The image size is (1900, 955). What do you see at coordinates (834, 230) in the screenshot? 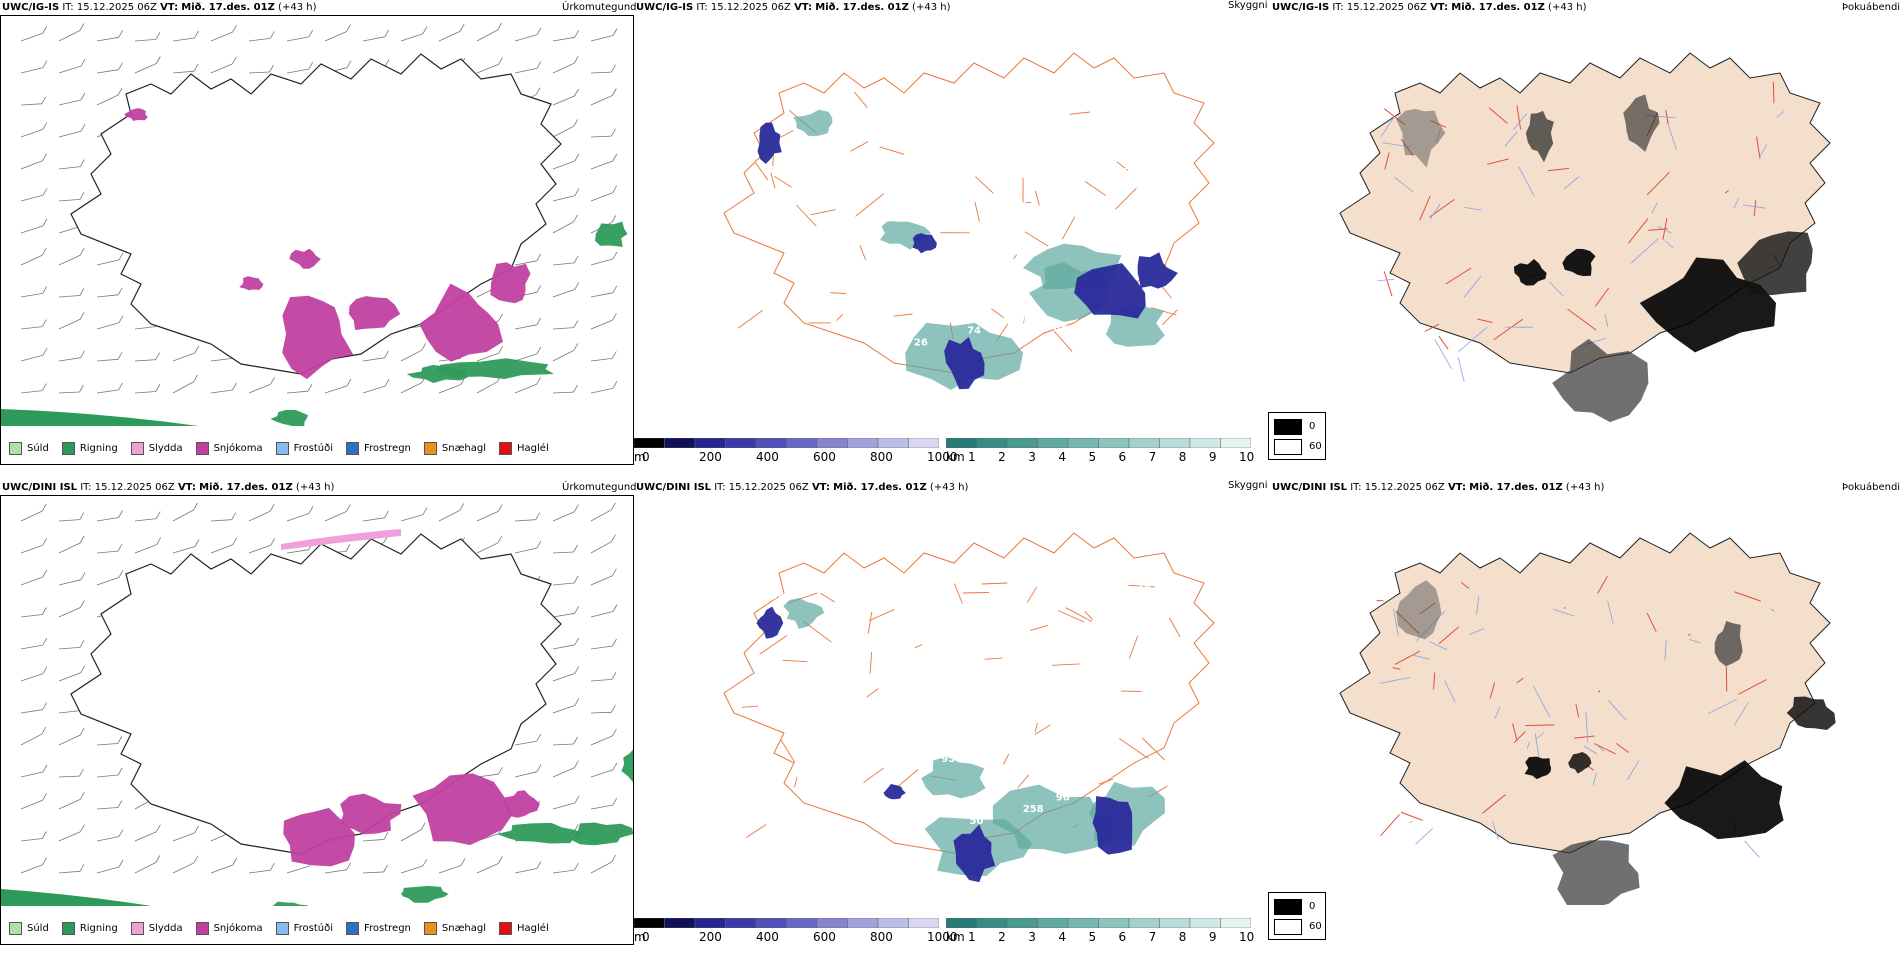
I see `cloud-base-label: 319` at bounding box center [834, 230].